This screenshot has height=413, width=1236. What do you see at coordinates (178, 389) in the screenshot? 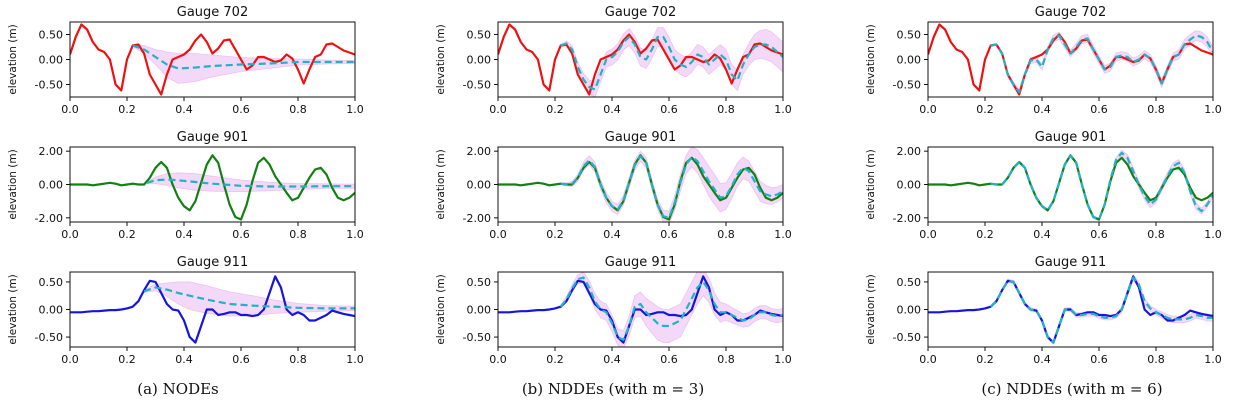
I see `caption-nodes: (a) NODEs` at bounding box center [178, 389].